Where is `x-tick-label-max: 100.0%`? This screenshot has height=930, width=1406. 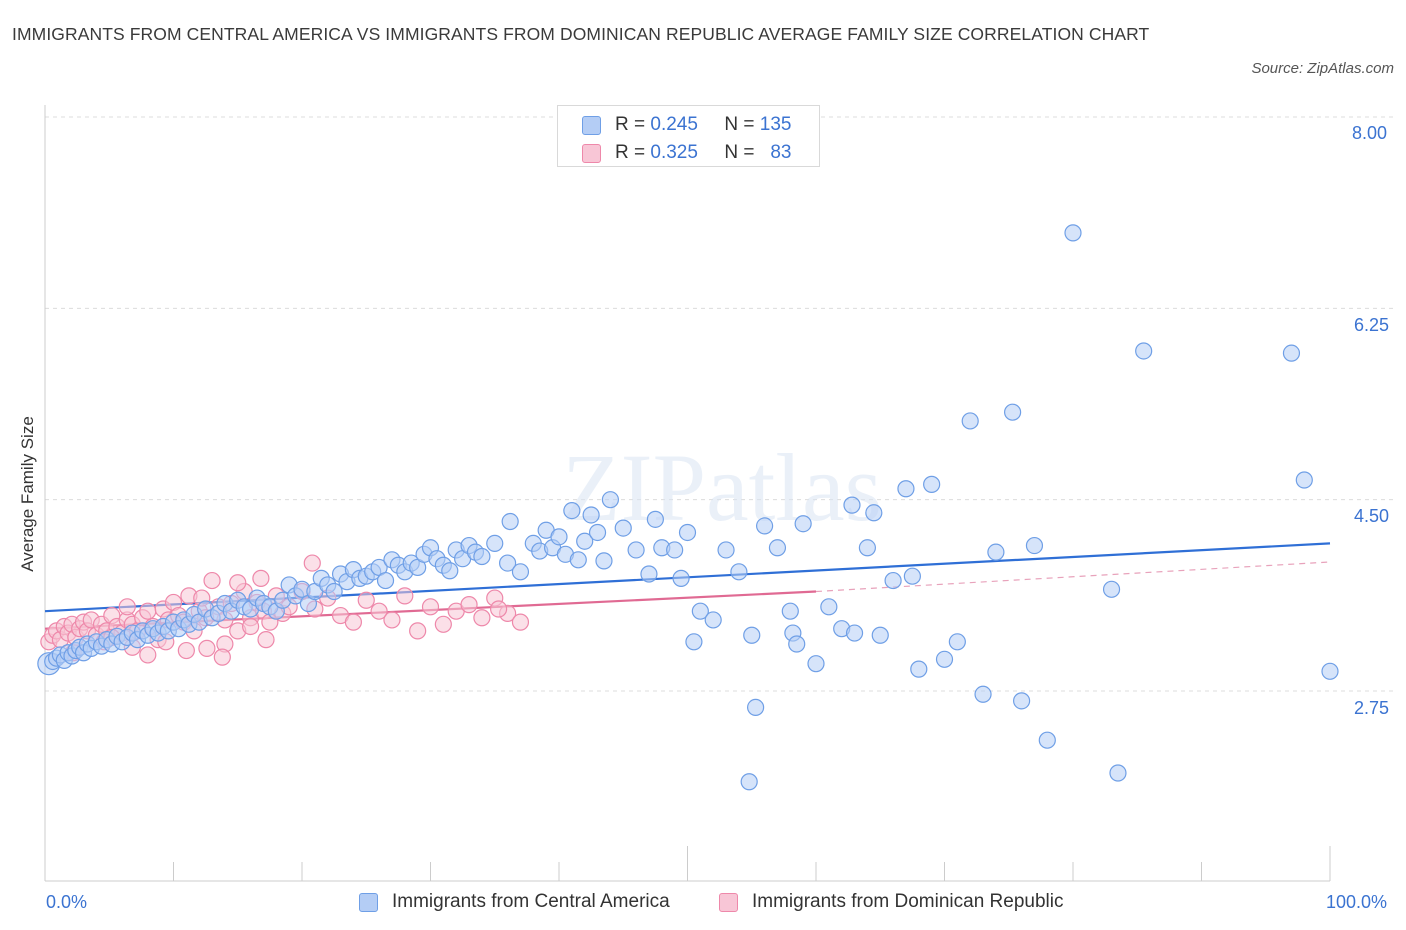 x-tick-label-max: 100.0% is located at coordinates (1357, 902).